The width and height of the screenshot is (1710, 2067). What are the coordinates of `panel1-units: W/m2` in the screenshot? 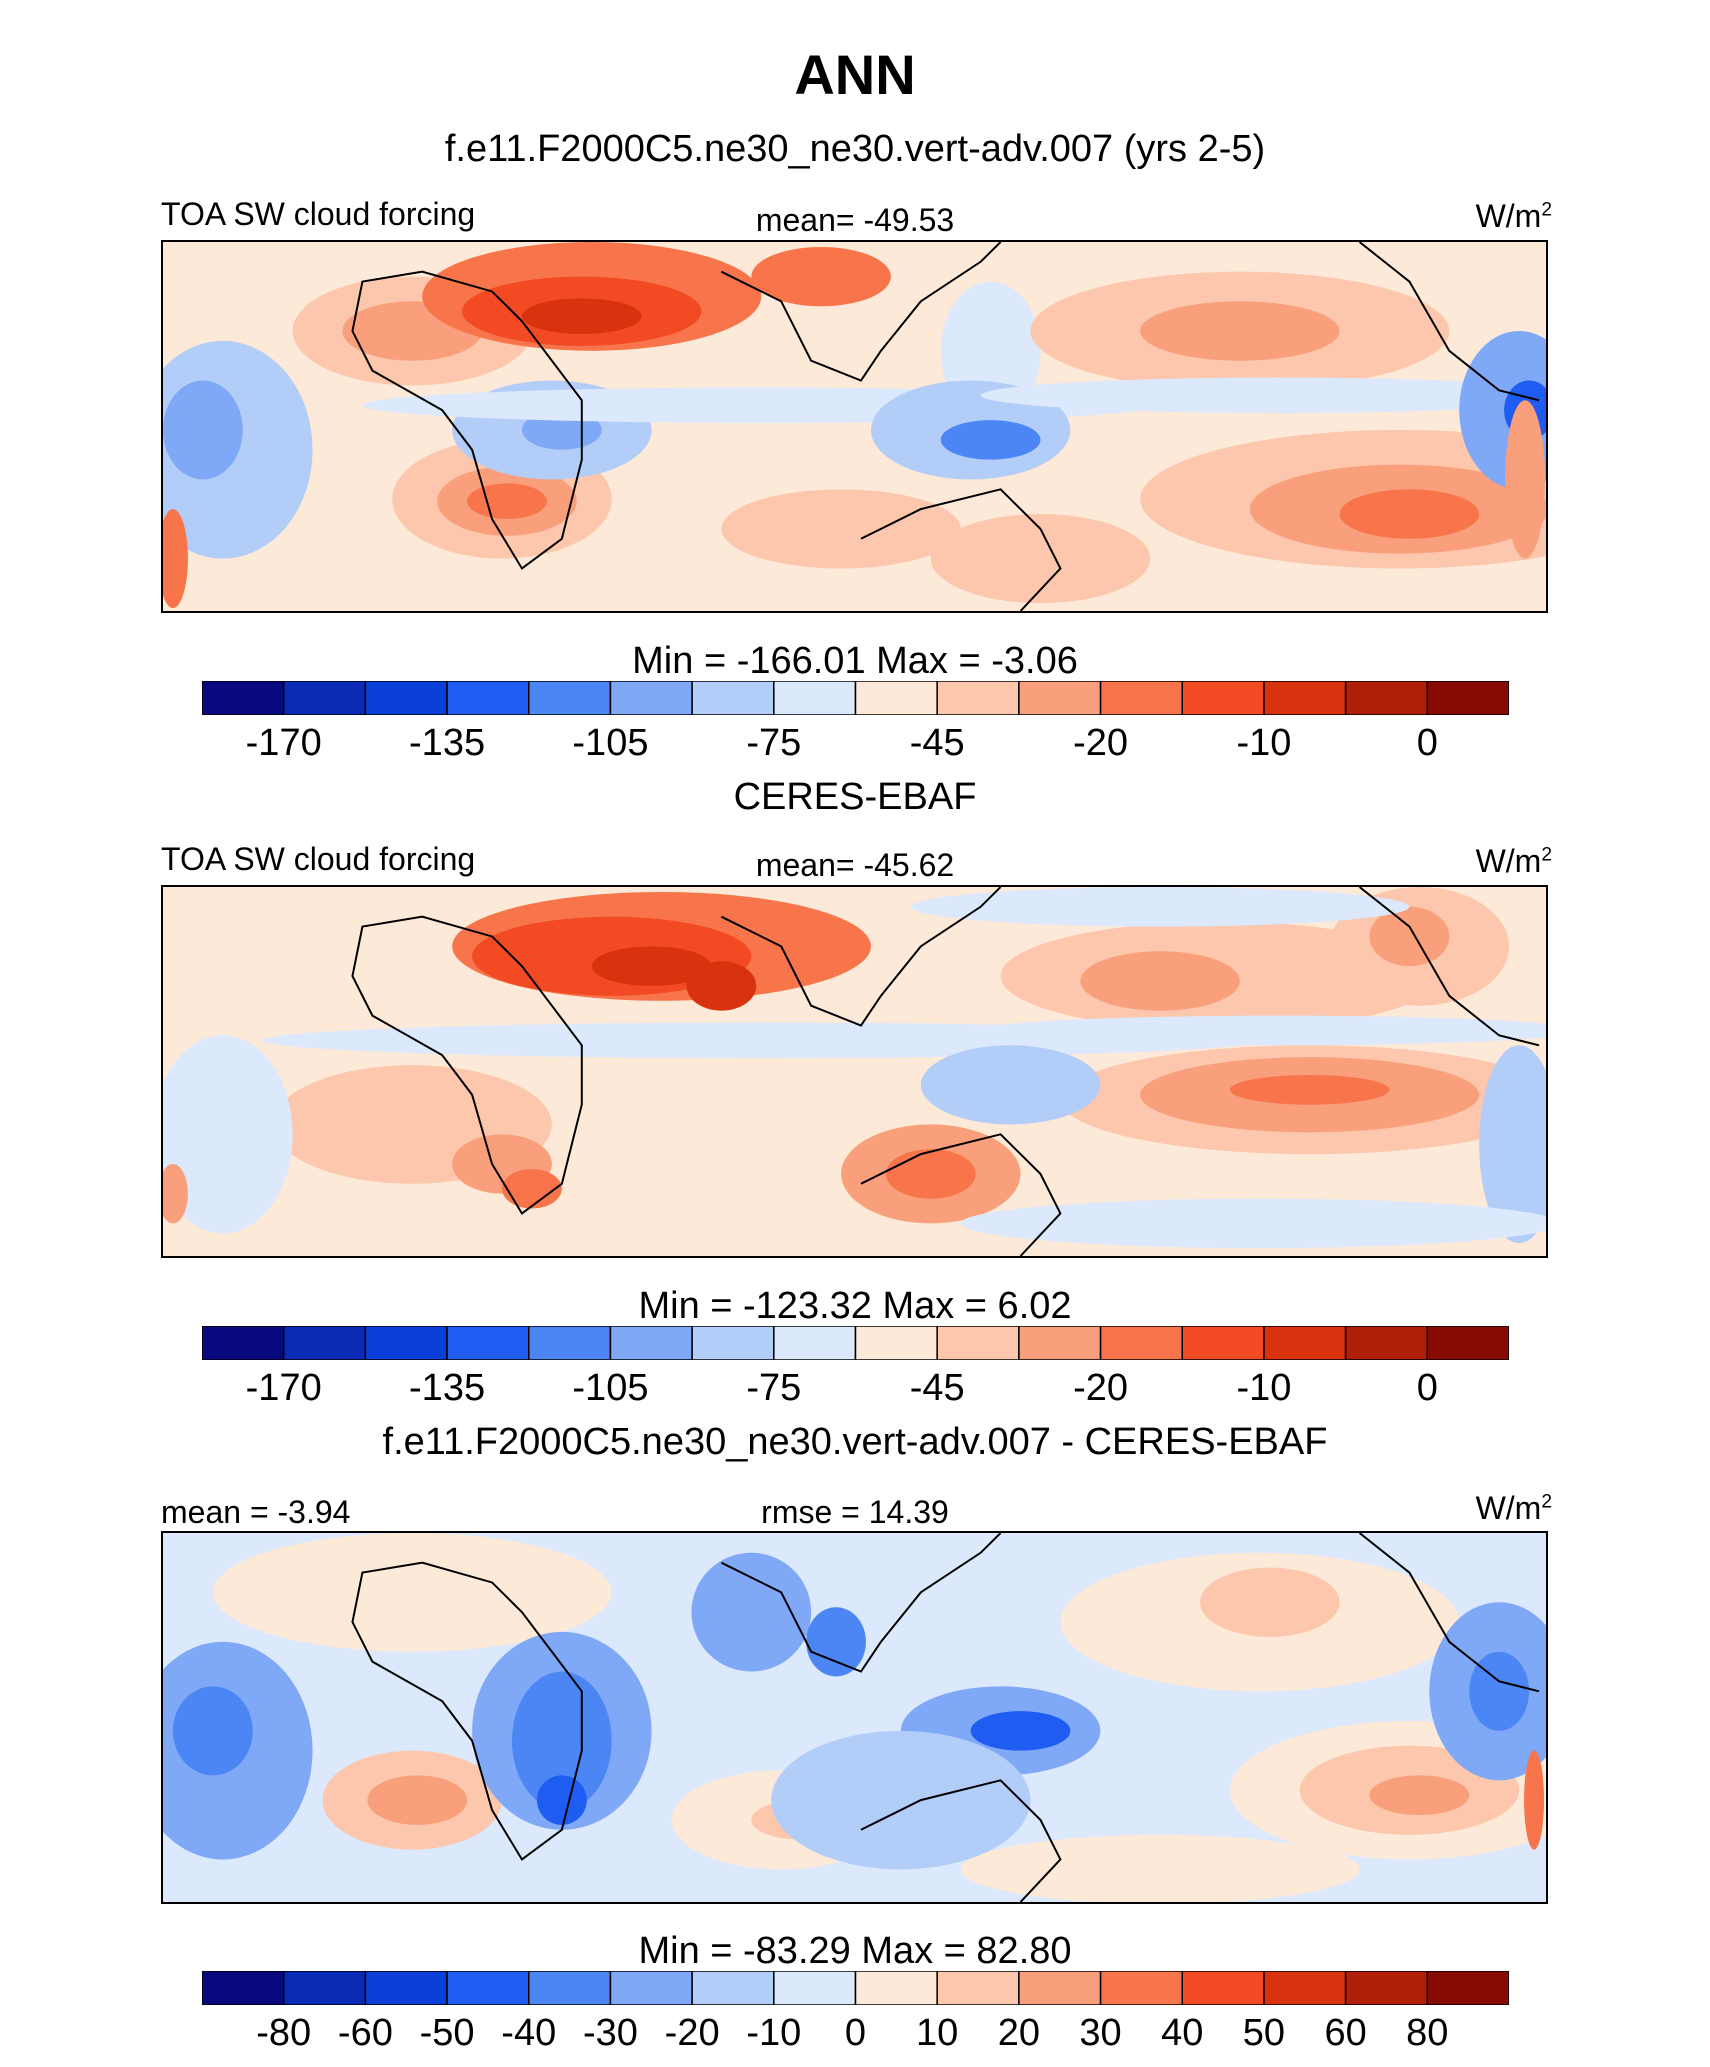 It's located at (1513, 216).